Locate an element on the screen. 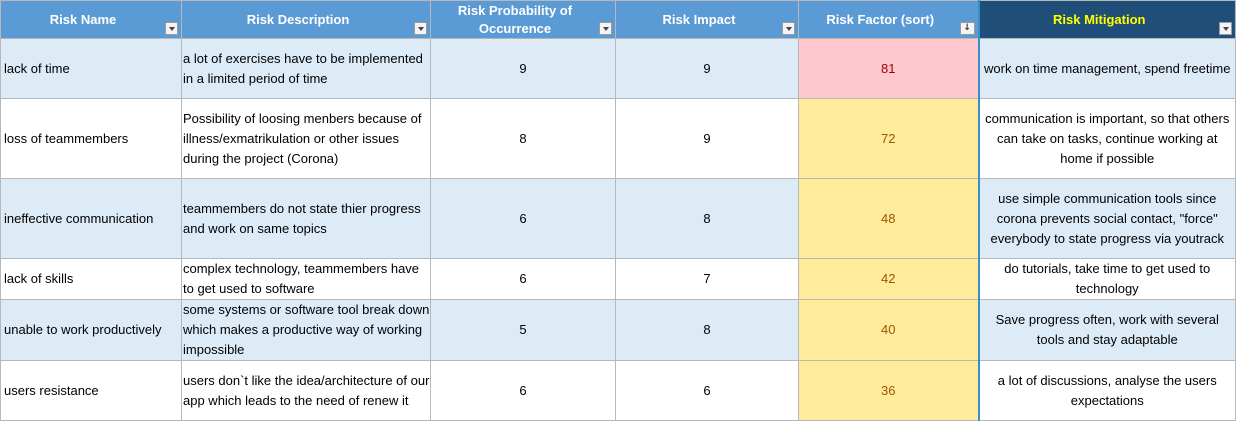  risk-name-cell: users resistance is located at coordinates (91, 390).